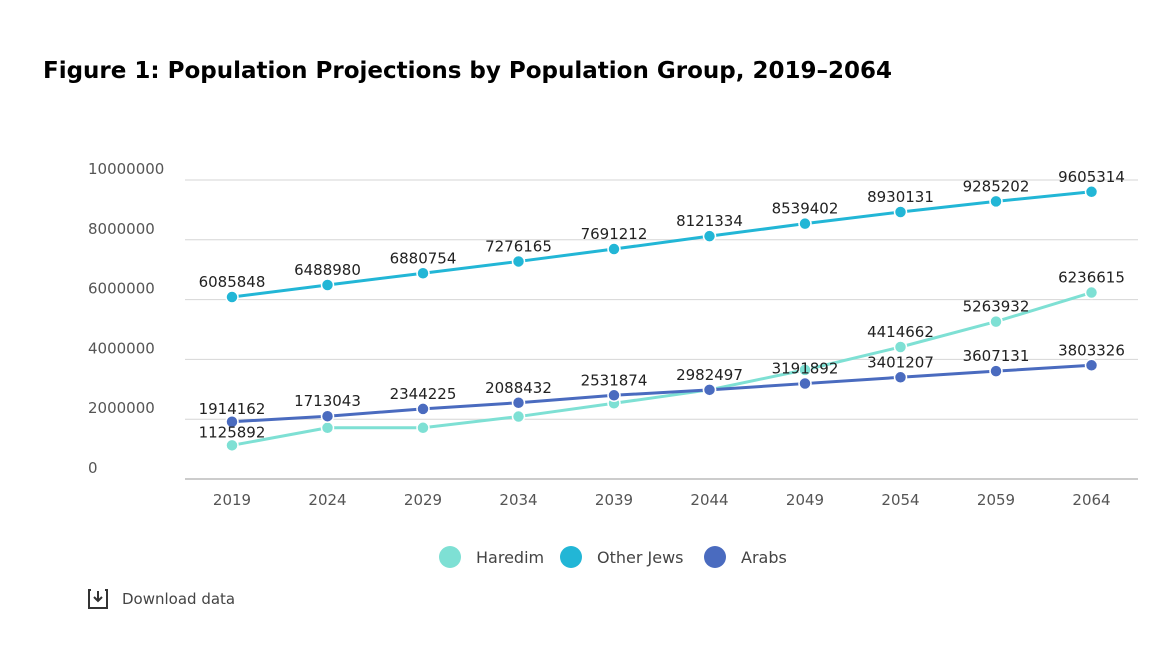 The image size is (1170, 654). I want to click on x-tick-label: 2039, so click(614, 500).